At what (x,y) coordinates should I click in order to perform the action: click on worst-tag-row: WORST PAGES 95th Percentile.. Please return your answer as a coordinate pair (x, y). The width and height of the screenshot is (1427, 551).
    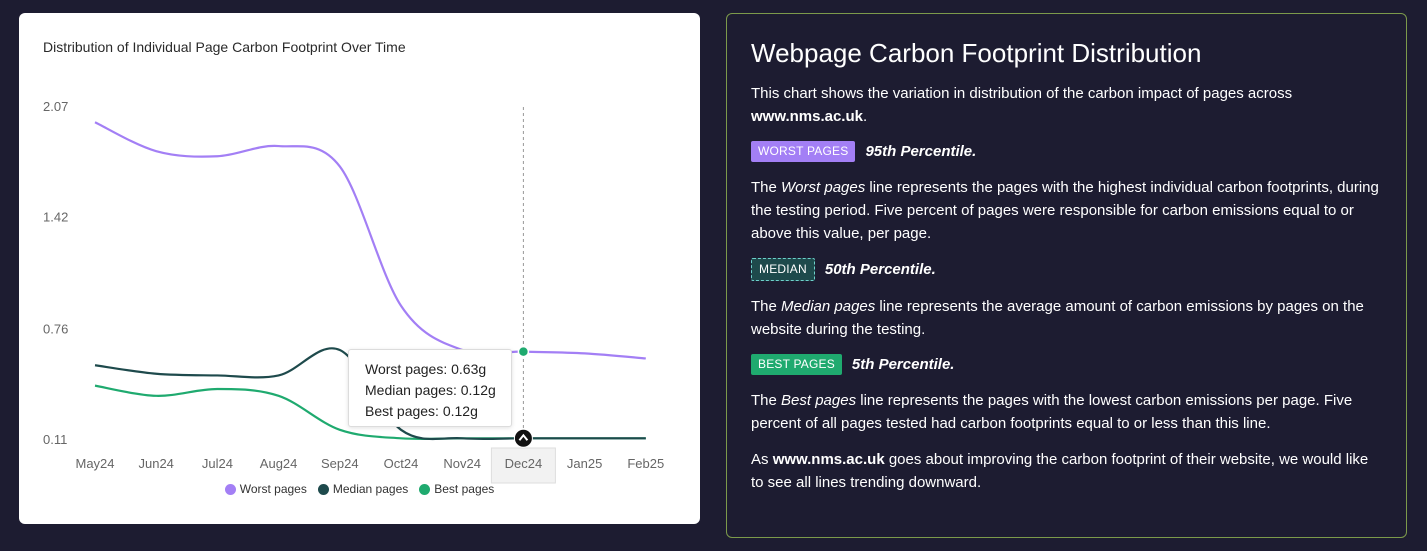
    Looking at the image, I should click on (1066, 151).